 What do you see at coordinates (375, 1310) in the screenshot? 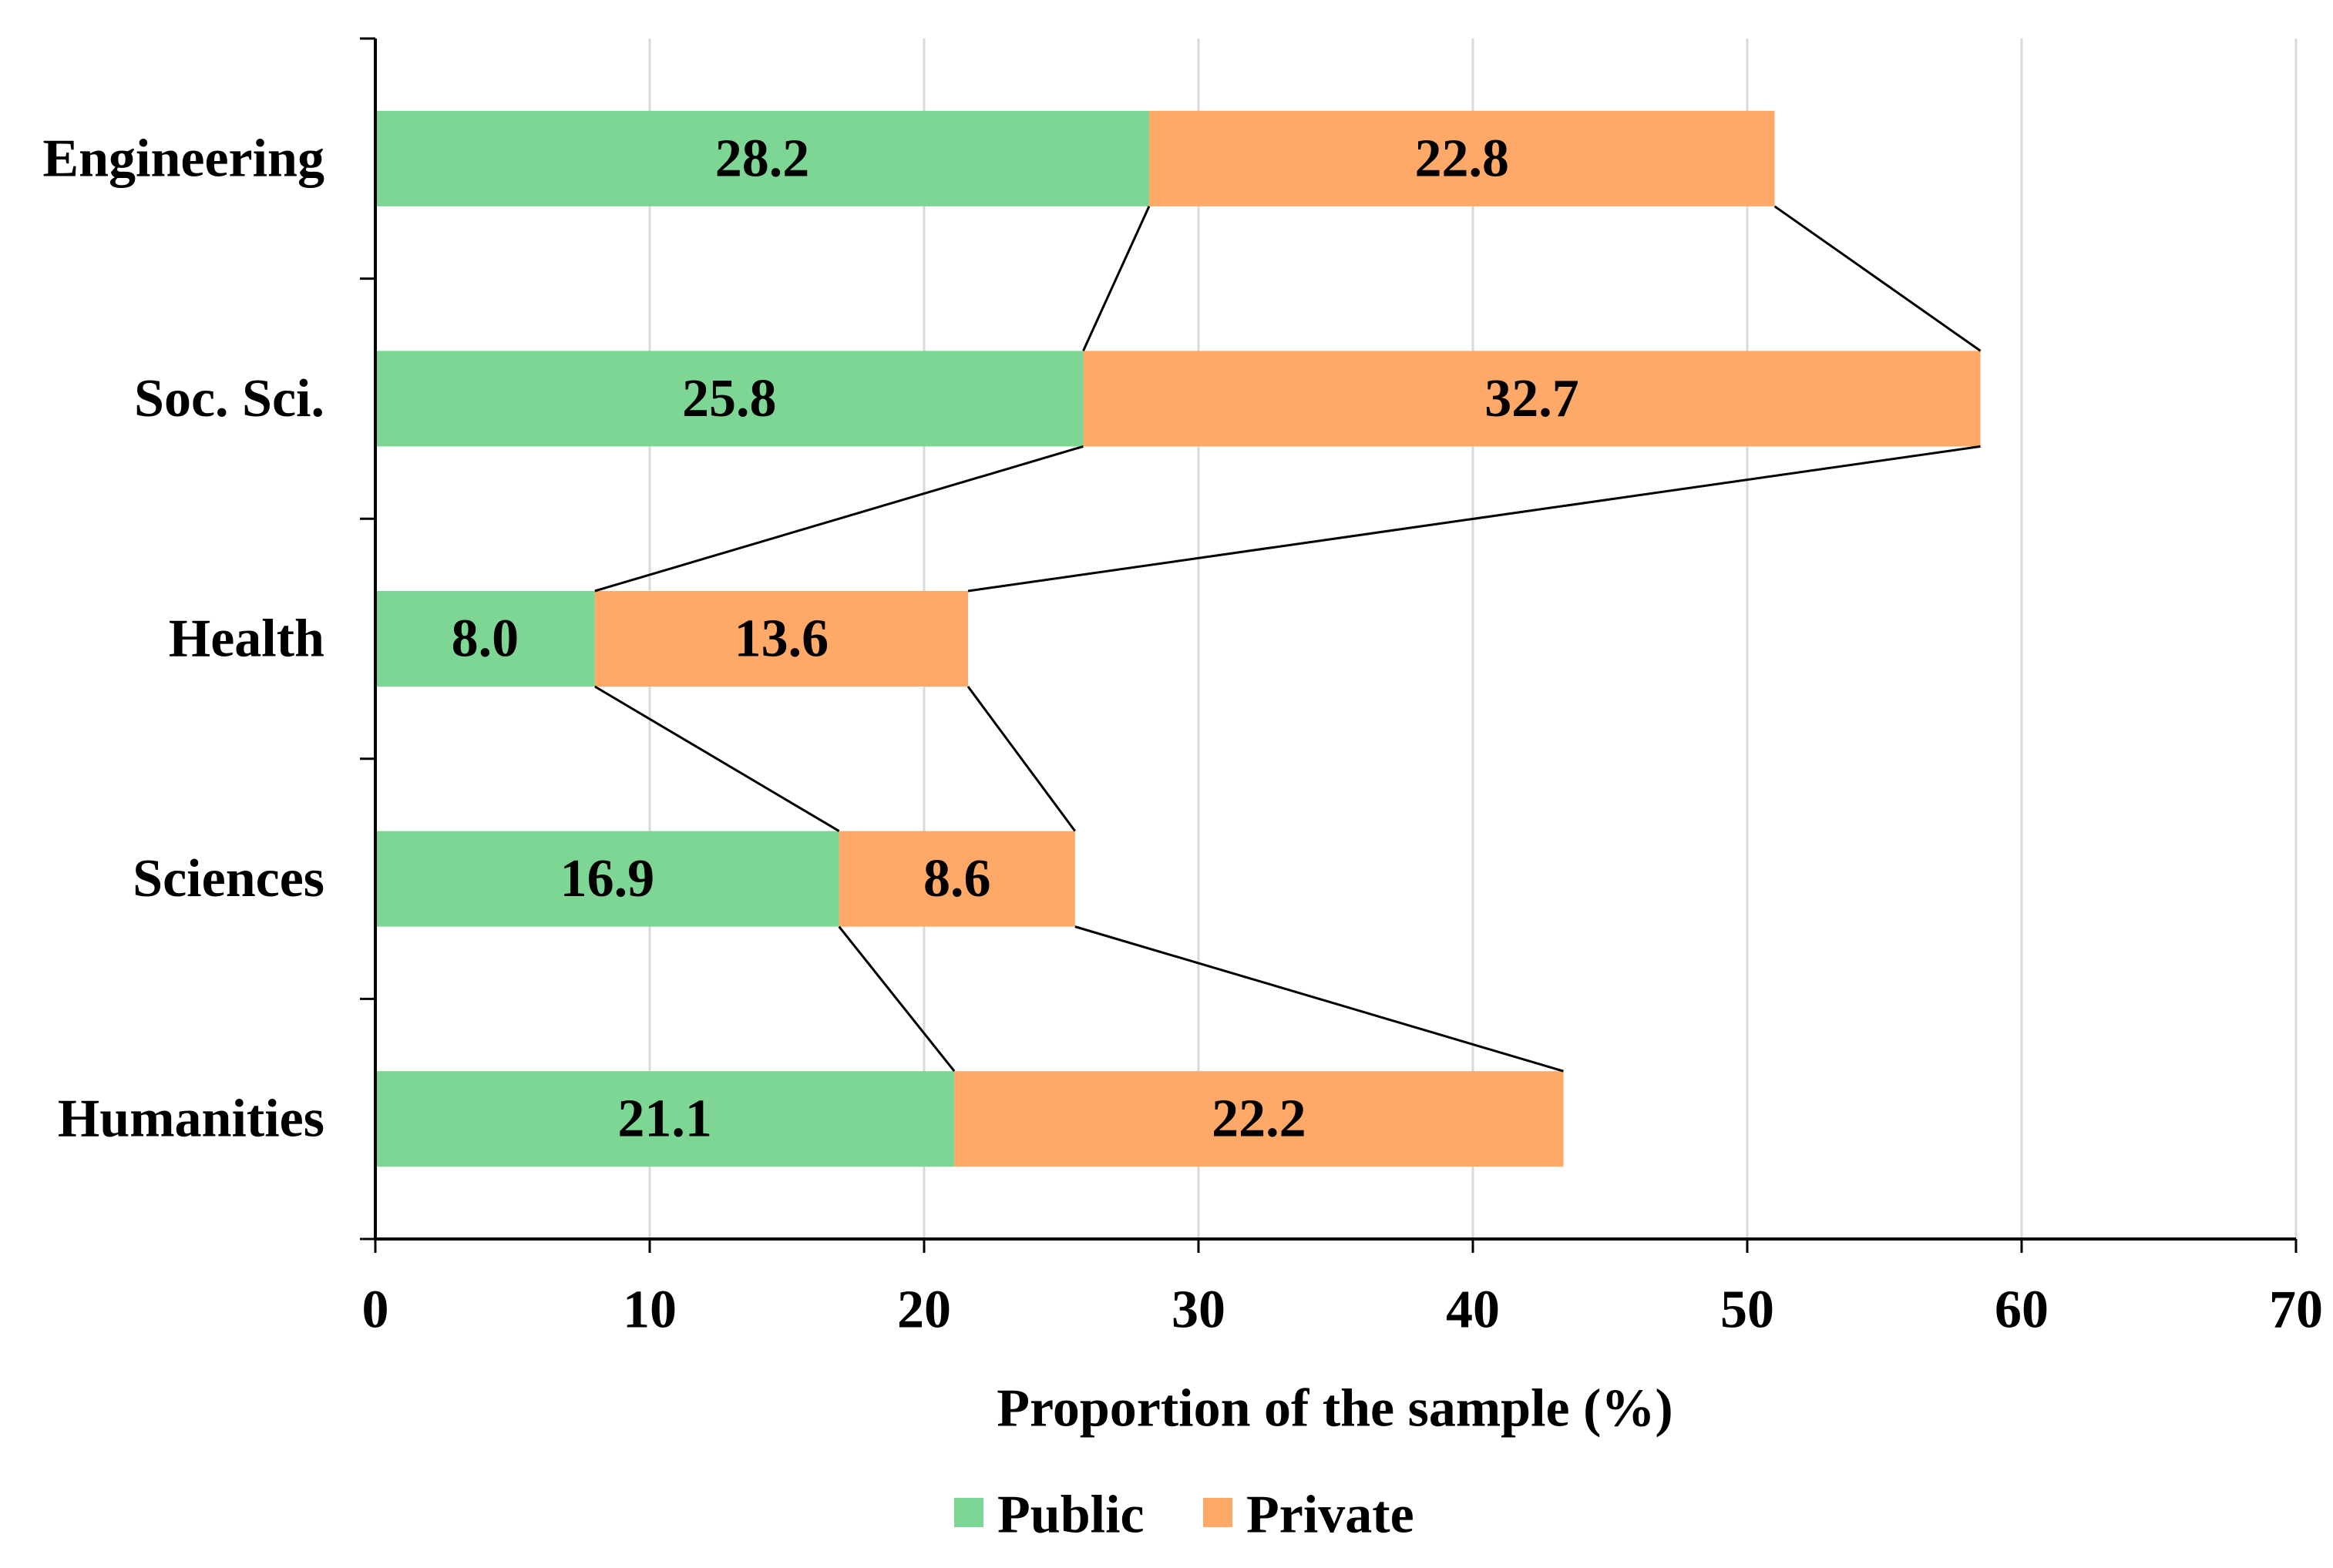
I see `x-tick-label-0: 0` at bounding box center [375, 1310].